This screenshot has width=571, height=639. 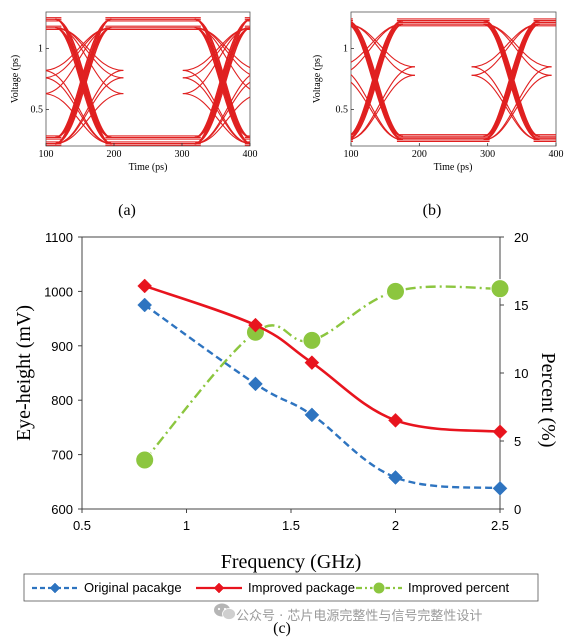 I want to click on y-tick-label: 900, so click(x=62, y=346).